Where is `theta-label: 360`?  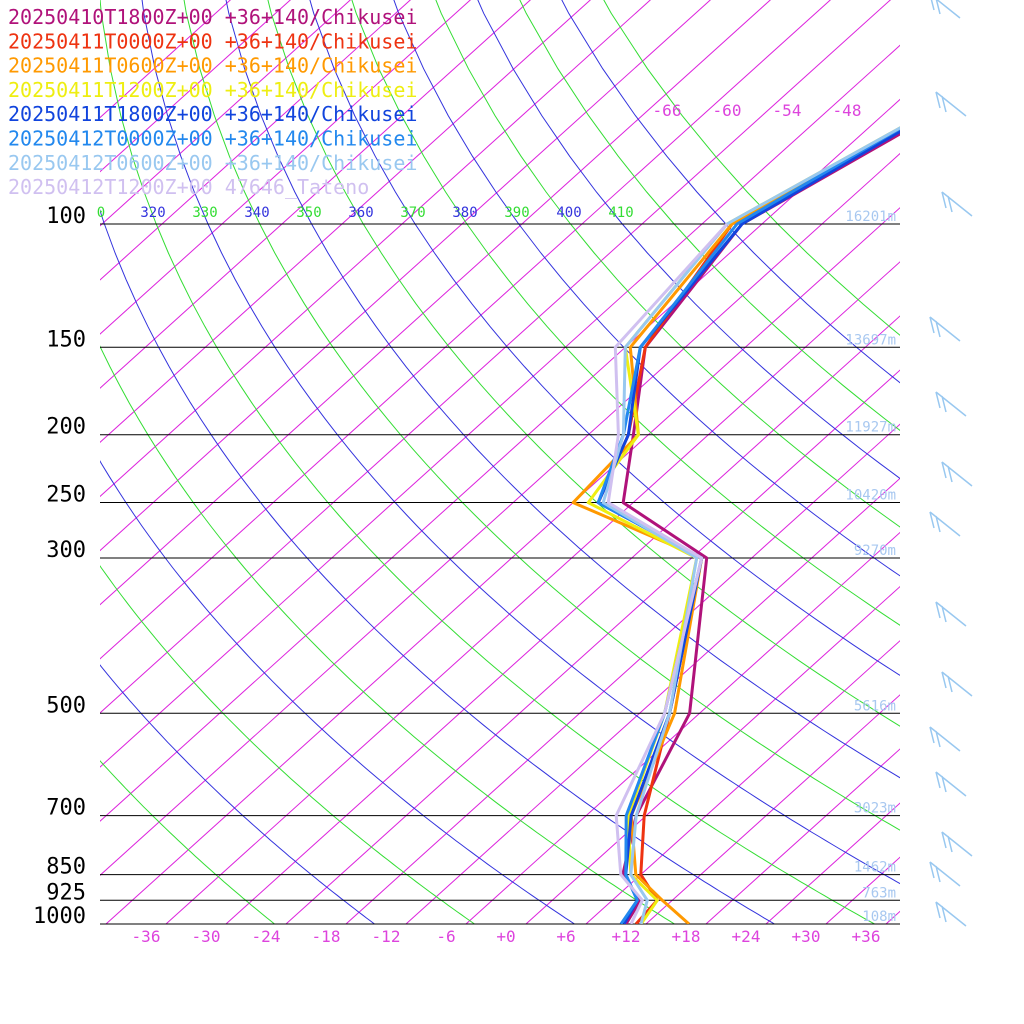
theta-label: 360 is located at coordinates (360, 213).